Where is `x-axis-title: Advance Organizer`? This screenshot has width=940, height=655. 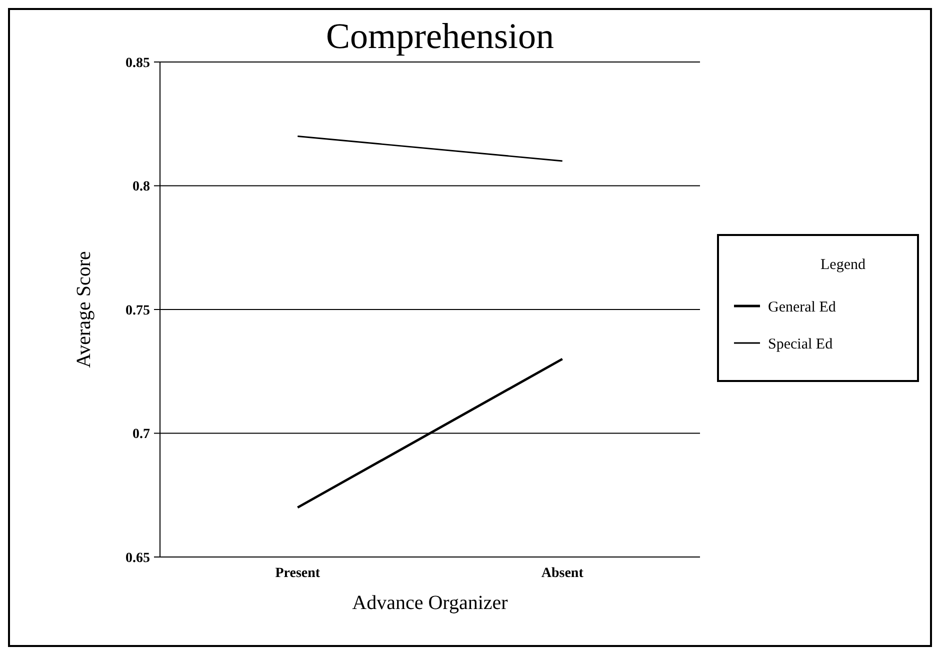
x-axis-title: Advance Organizer is located at coordinates (430, 603).